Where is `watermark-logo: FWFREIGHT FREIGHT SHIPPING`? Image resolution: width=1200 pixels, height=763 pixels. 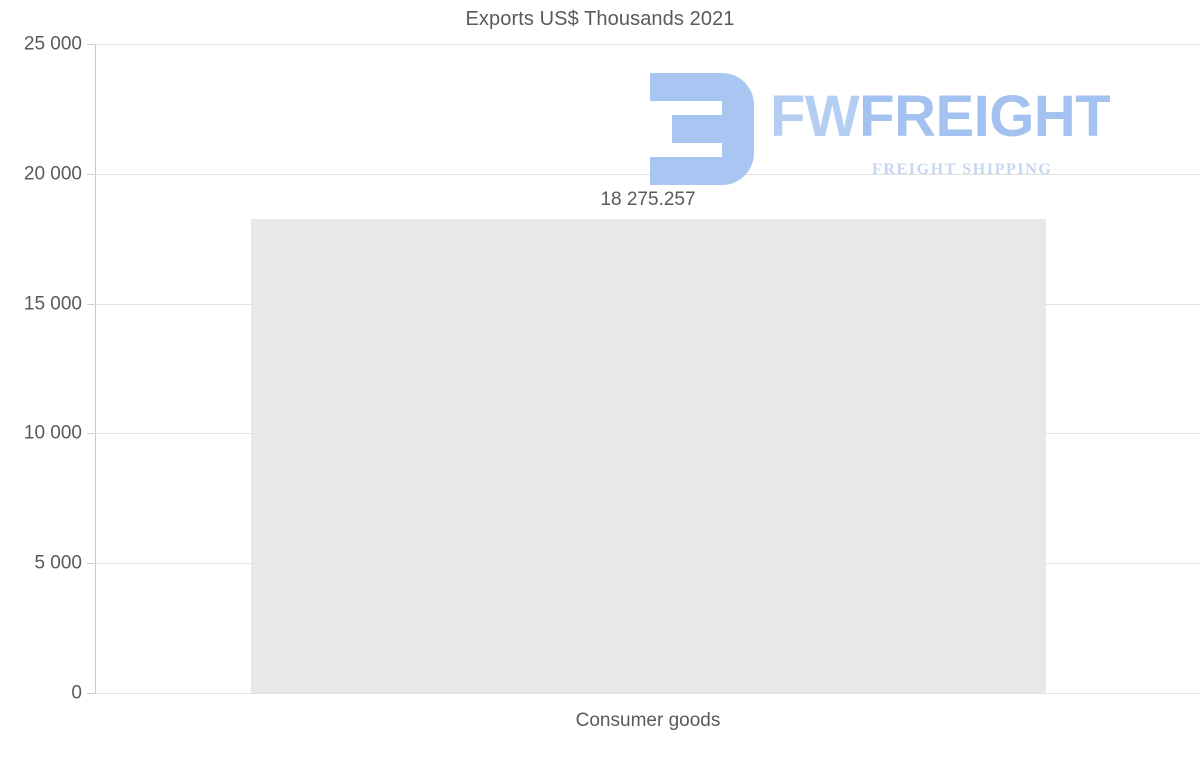
watermark-logo: FWFREIGHT FREIGHT SHIPPING is located at coordinates (900, 126).